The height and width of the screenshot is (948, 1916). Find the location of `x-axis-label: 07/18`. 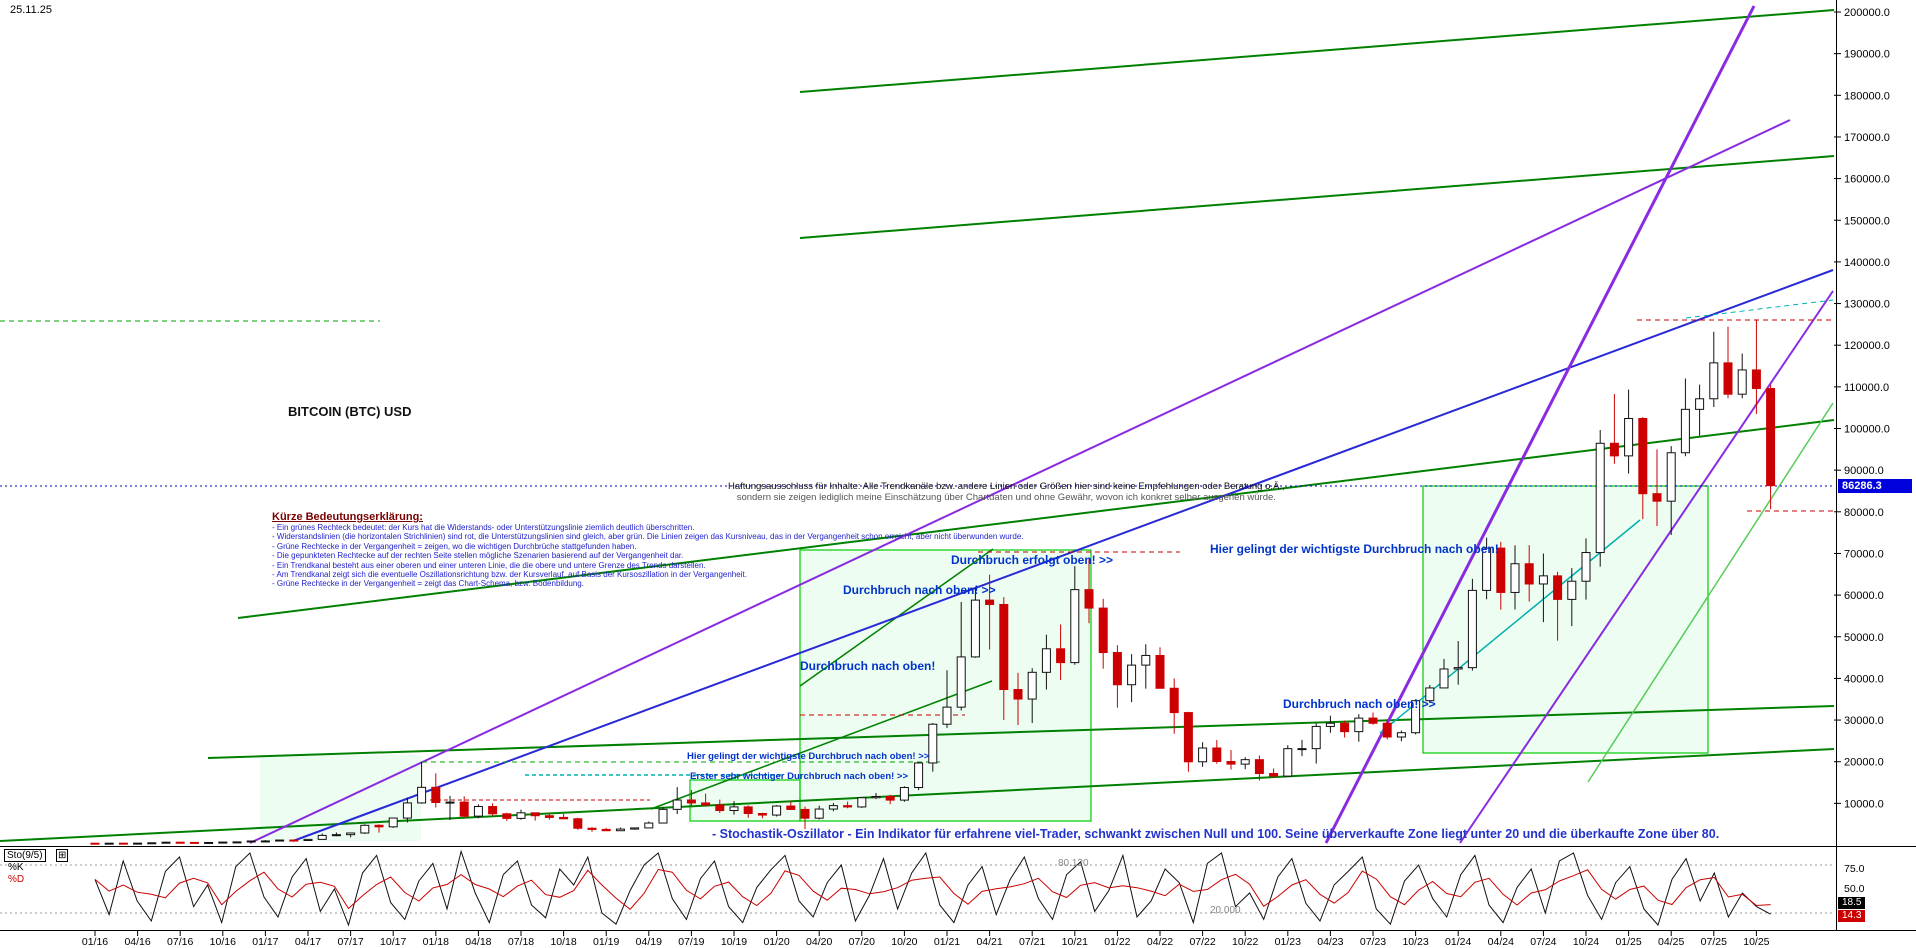

x-axis-label: 07/18 is located at coordinates (521, 942).